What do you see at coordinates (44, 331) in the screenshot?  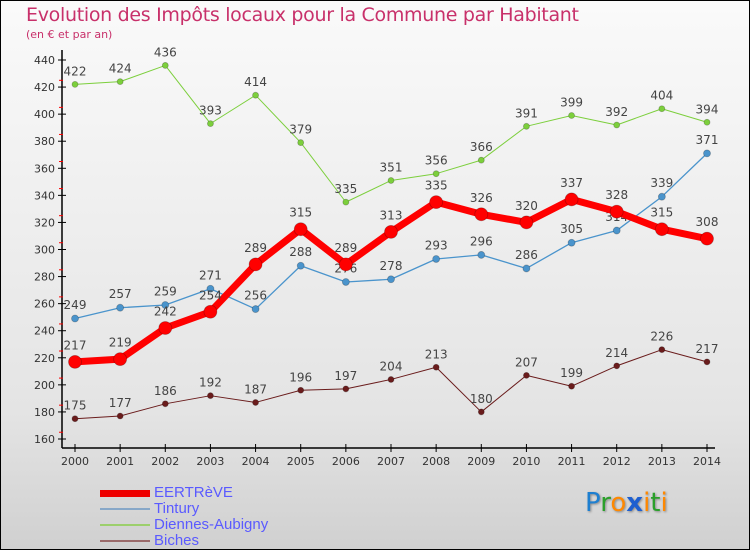 I see `y-tick-label: 240` at bounding box center [44, 331].